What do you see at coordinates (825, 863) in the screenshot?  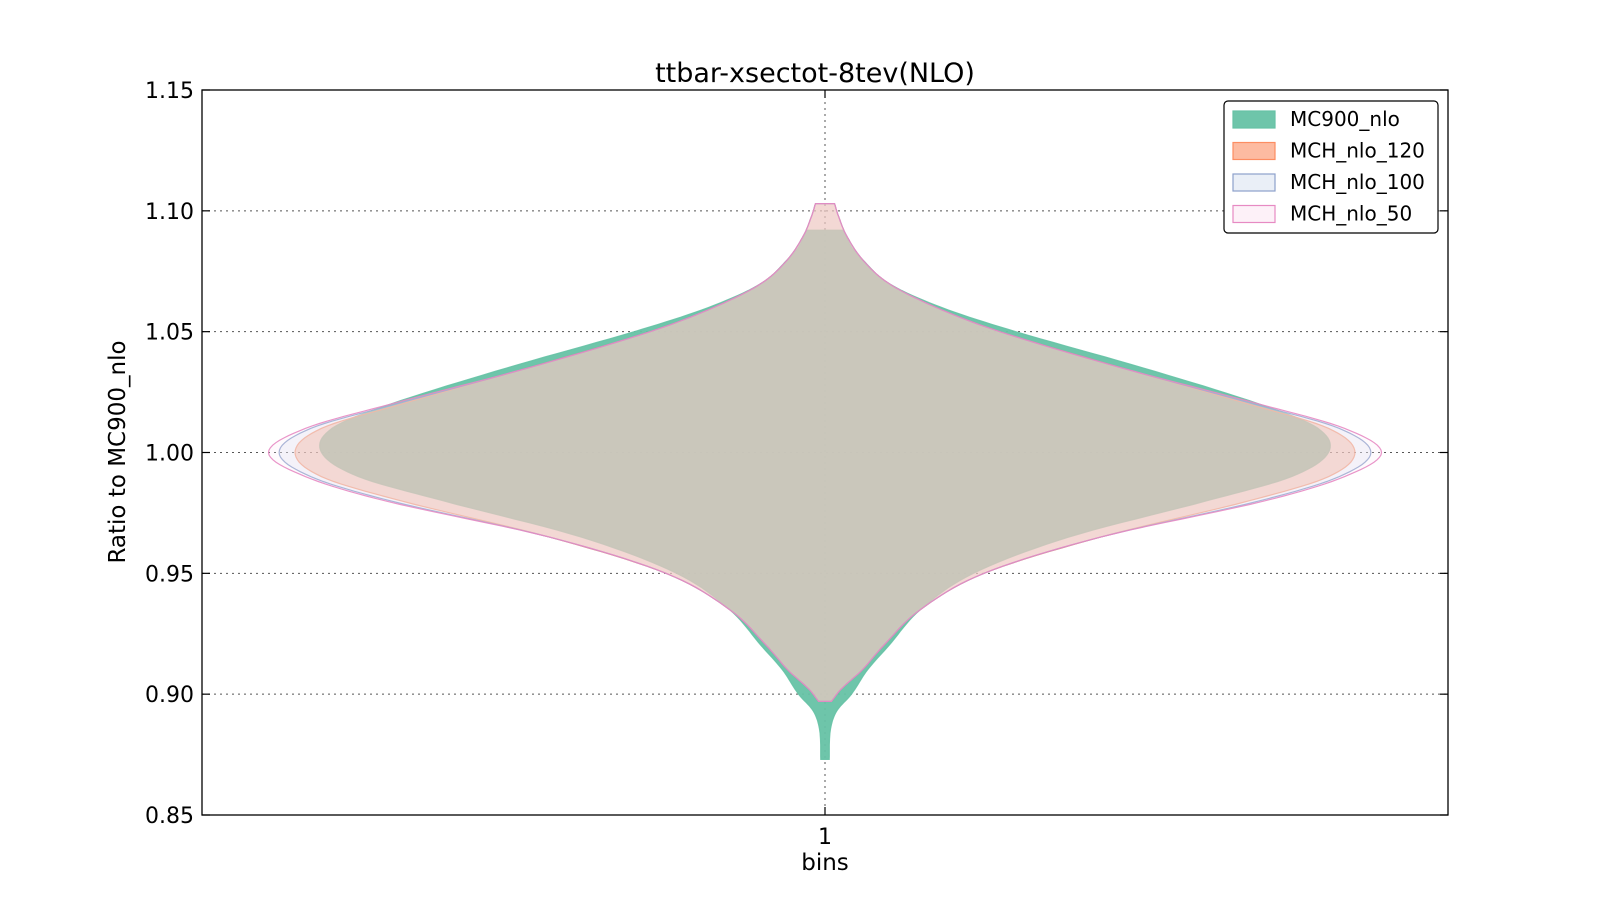 I see `x-axis-label: bins` at bounding box center [825, 863].